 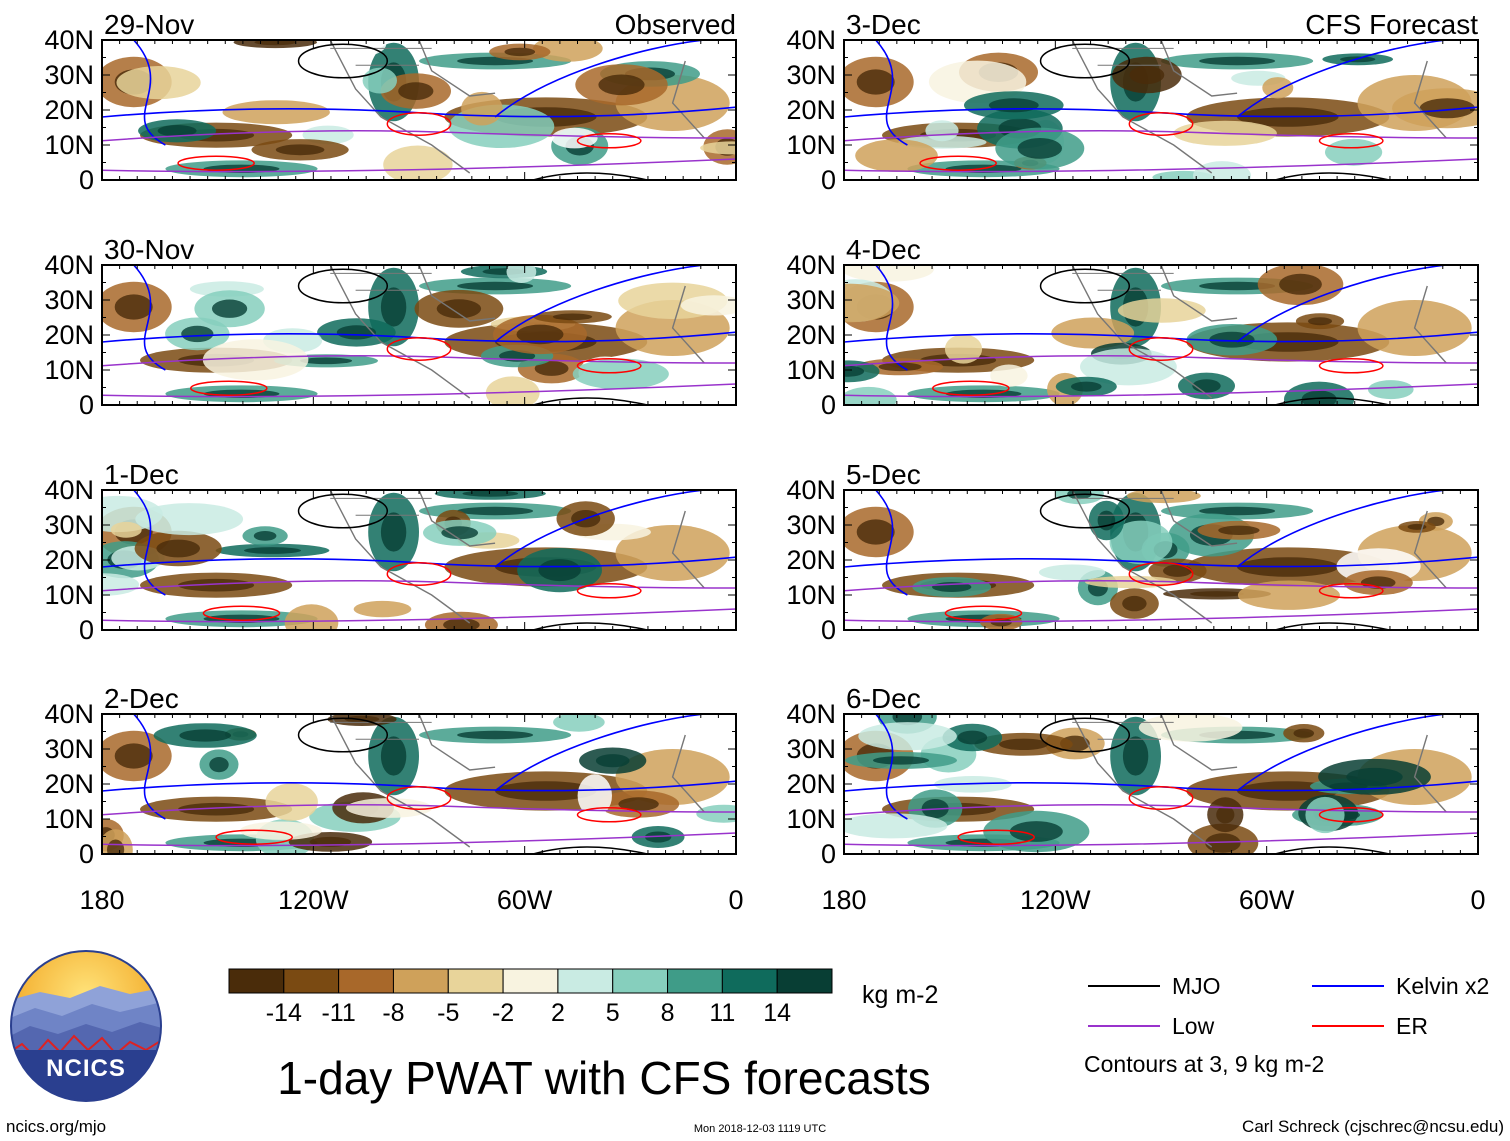 I want to click on colorbar-tick-label: -2, so click(x=503, y=1013).